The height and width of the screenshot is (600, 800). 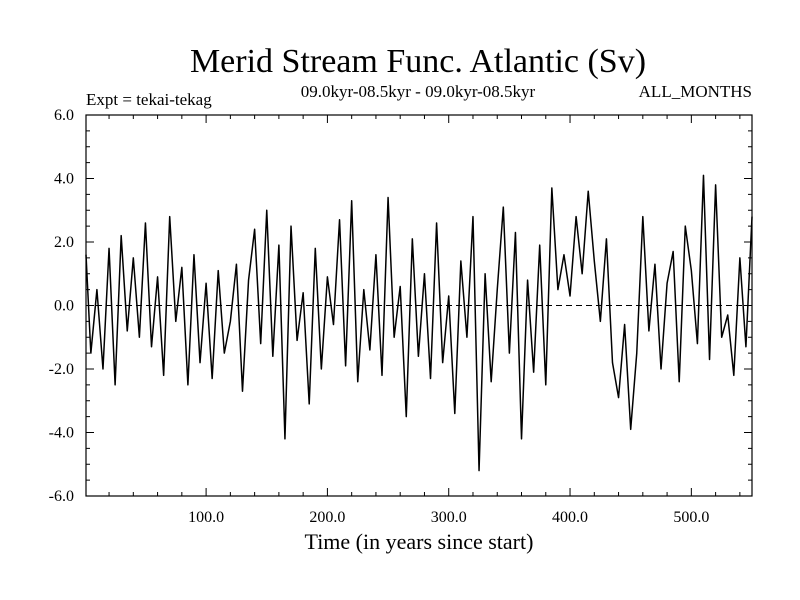 What do you see at coordinates (449, 517) in the screenshot?
I see `x-tick-label-300: 300.0` at bounding box center [449, 517].